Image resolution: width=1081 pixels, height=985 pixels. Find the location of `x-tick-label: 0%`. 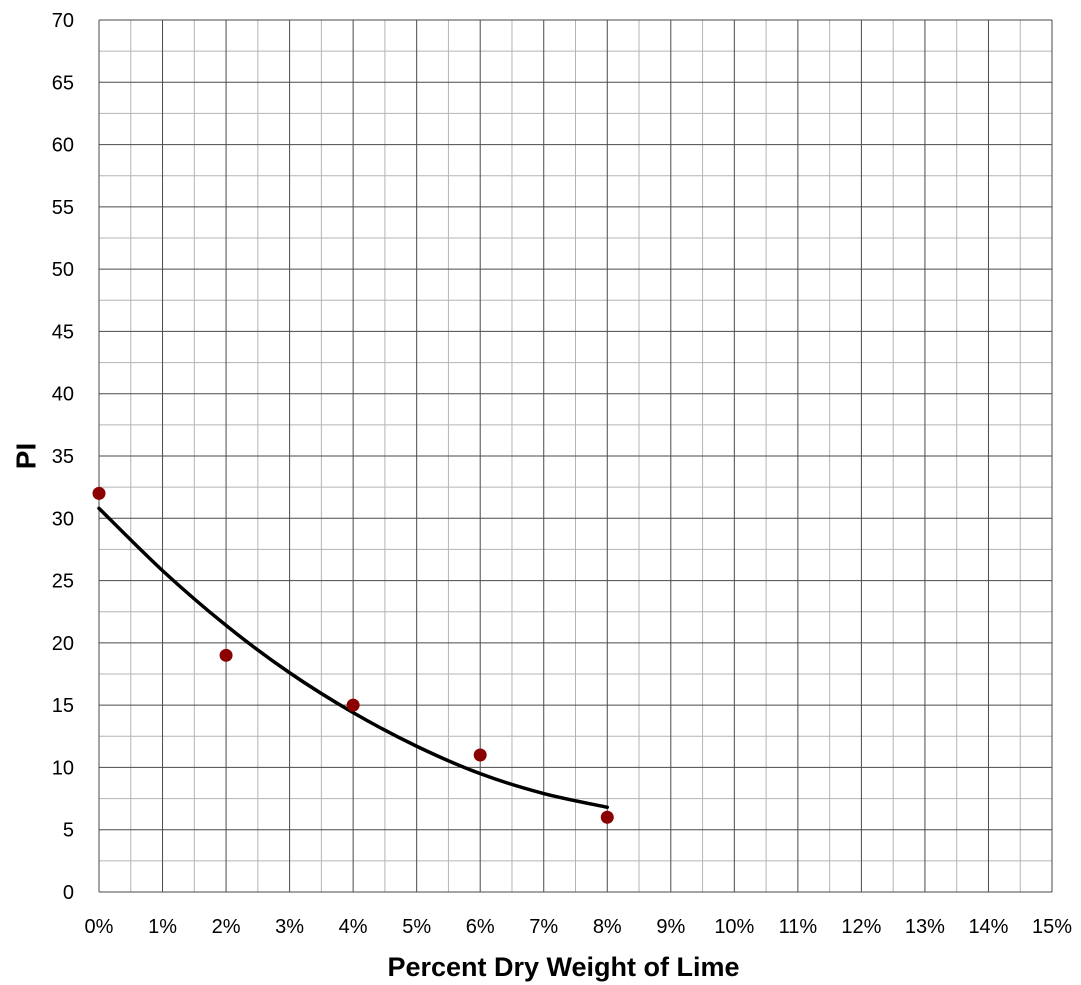

x-tick-label: 0% is located at coordinates (99, 927).